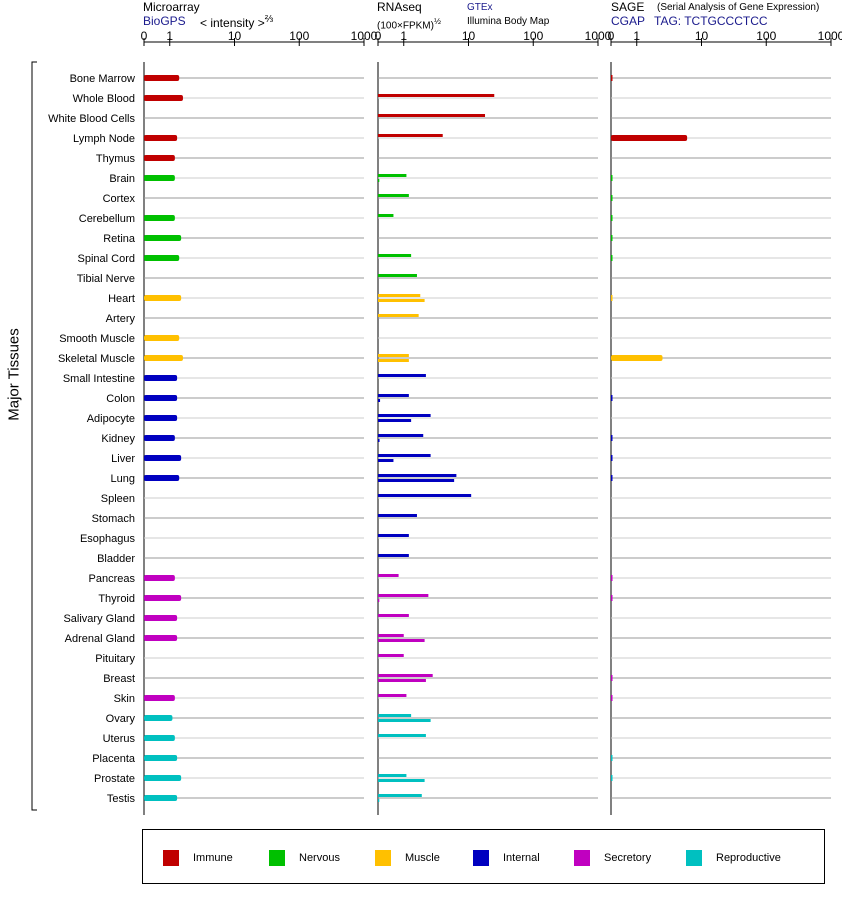 The width and height of the screenshot is (842, 900). Describe the element at coordinates (121, 799) in the screenshot. I see `tissue-label: Testis` at that location.